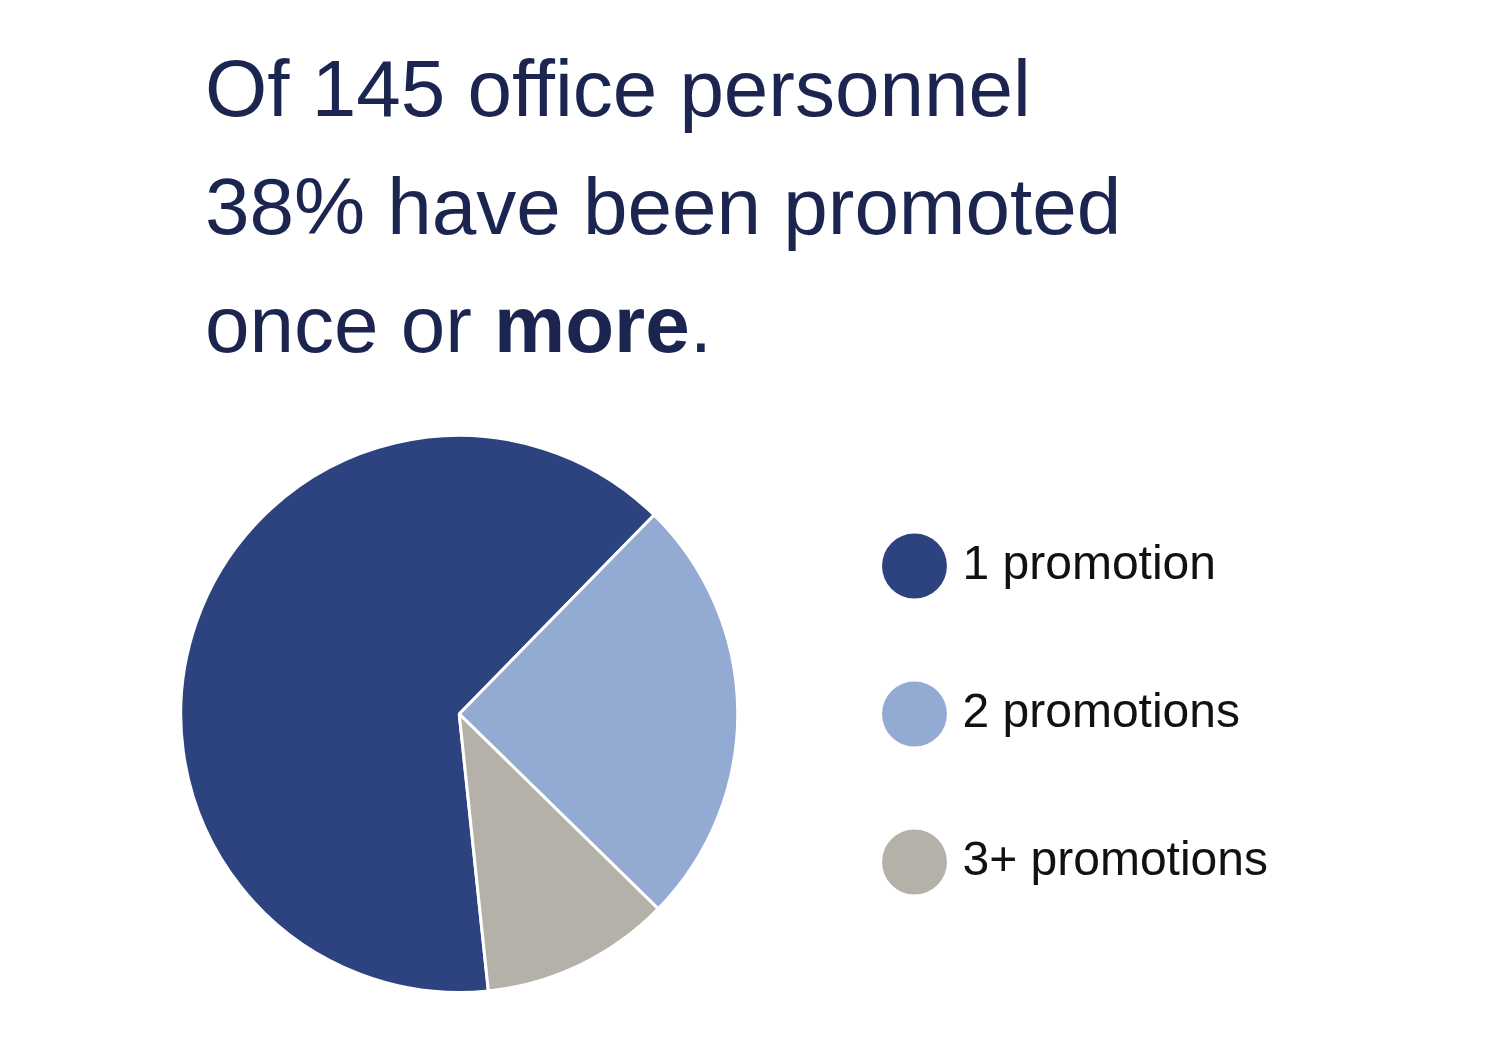 The image size is (1500, 1050). I want to click on legend-label: 3+ promotions, so click(1115, 859).